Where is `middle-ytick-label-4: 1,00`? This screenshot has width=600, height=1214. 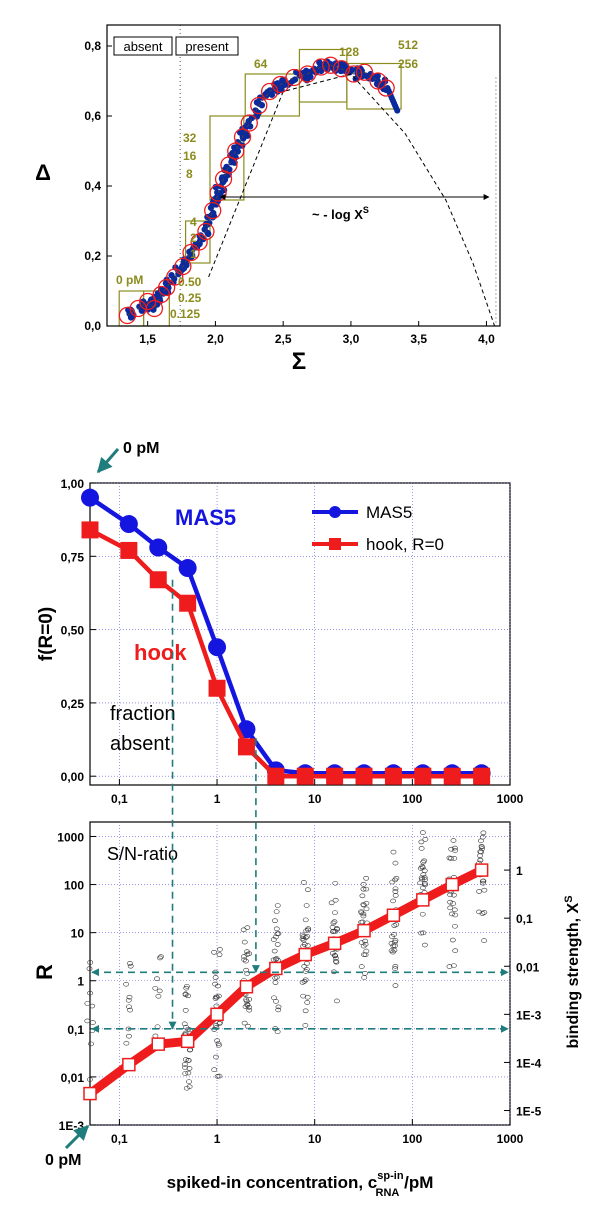 middle-ytick-label-4: 1,00 is located at coordinates (73, 484).